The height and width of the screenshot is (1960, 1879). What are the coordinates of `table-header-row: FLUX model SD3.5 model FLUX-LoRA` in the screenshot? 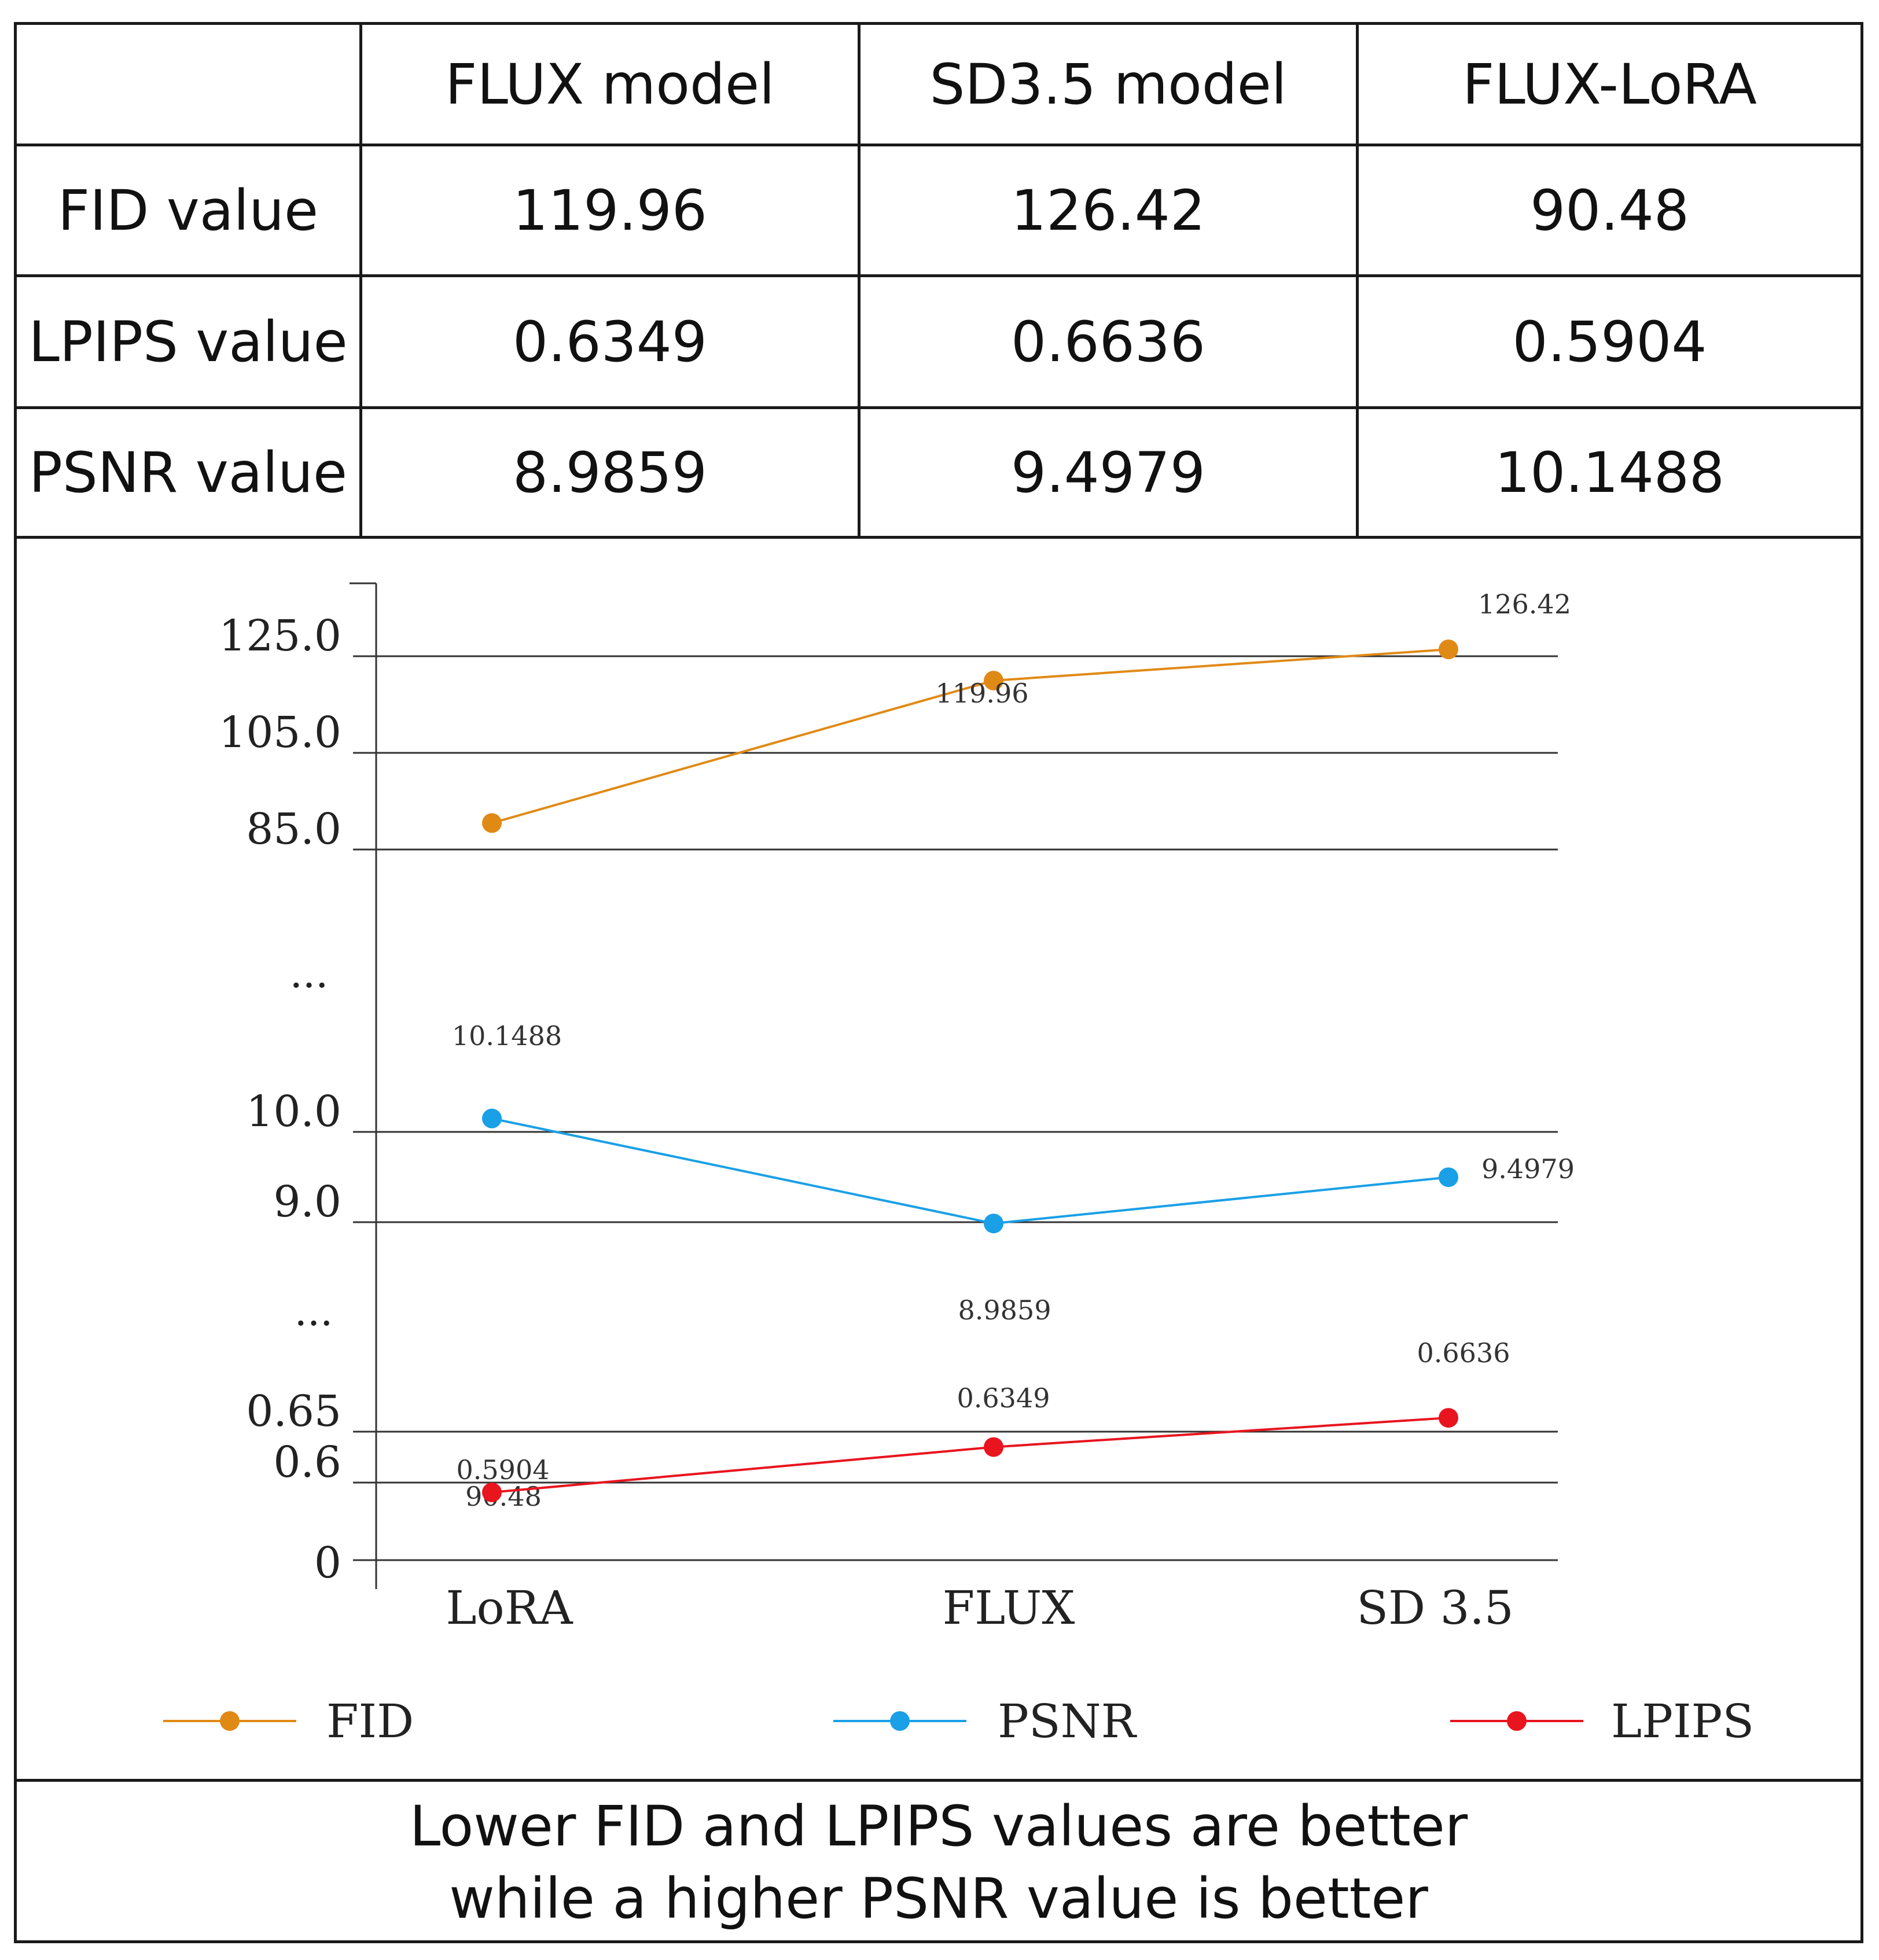 It's located at (938, 84).